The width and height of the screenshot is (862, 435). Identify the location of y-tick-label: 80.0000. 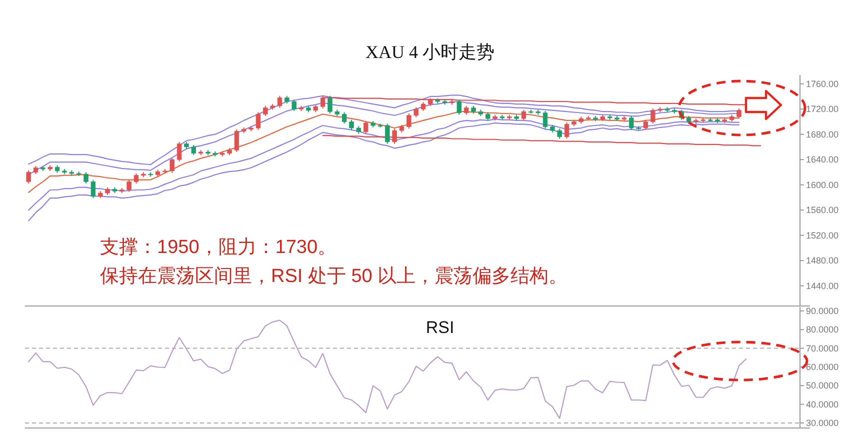
(822, 329).